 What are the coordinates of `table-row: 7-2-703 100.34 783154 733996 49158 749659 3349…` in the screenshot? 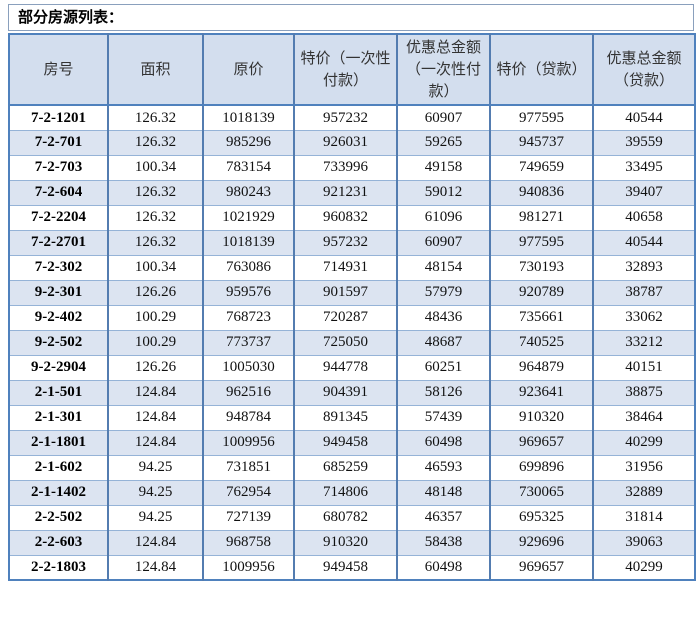 It's located at (352, 167).